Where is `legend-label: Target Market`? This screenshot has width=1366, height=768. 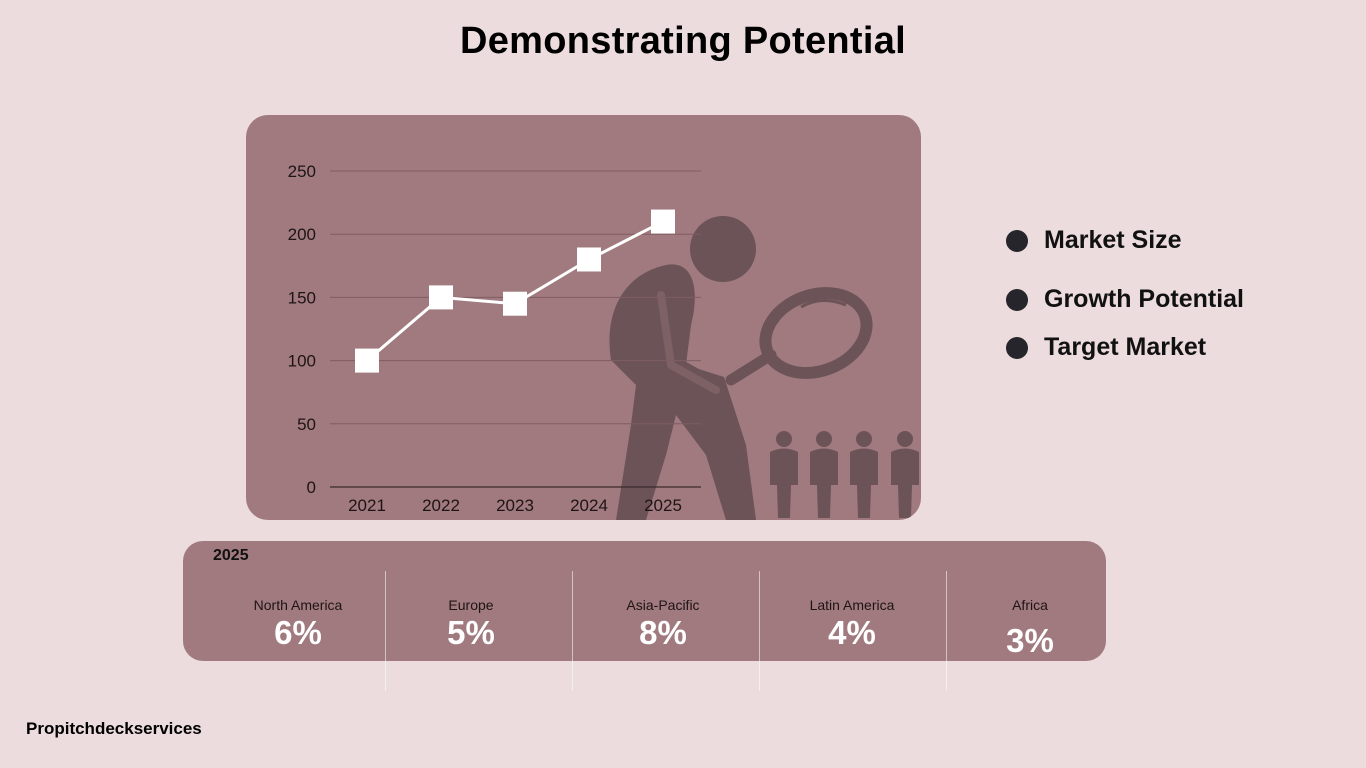 legend-label: Target Market is located at coordinates (1125, 347).